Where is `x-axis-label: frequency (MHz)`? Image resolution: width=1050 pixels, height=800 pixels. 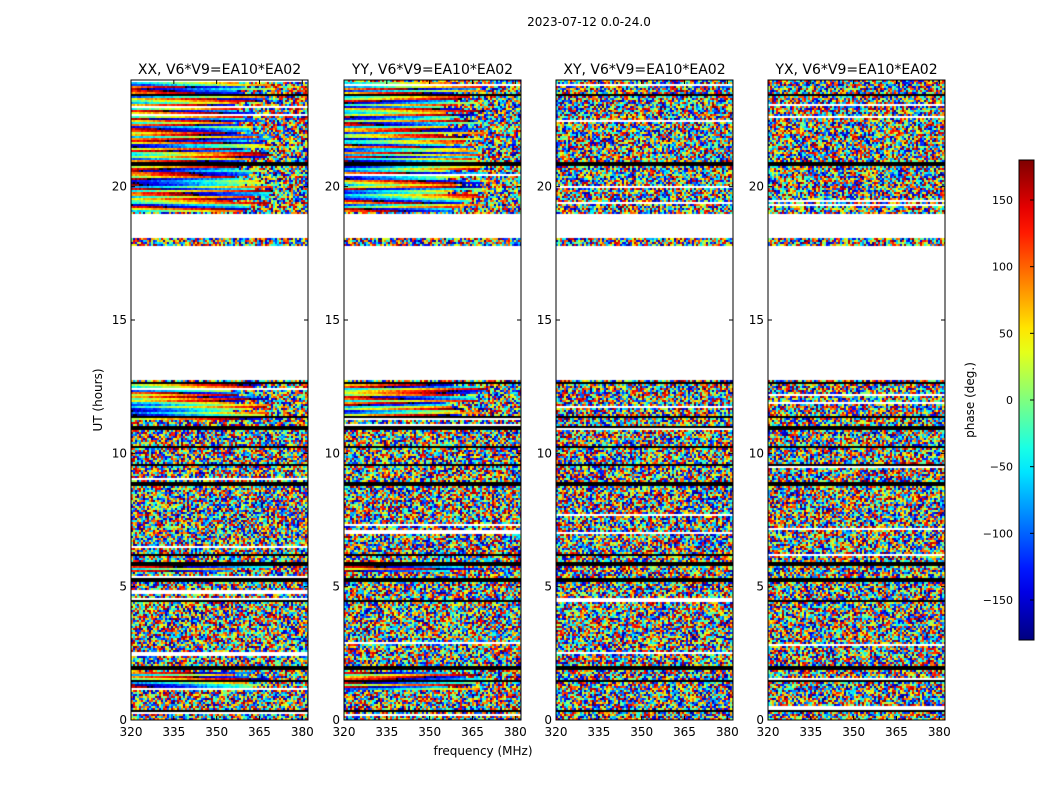 x-axis-label: frequency (MHz) is located at coordinates (482, 751).